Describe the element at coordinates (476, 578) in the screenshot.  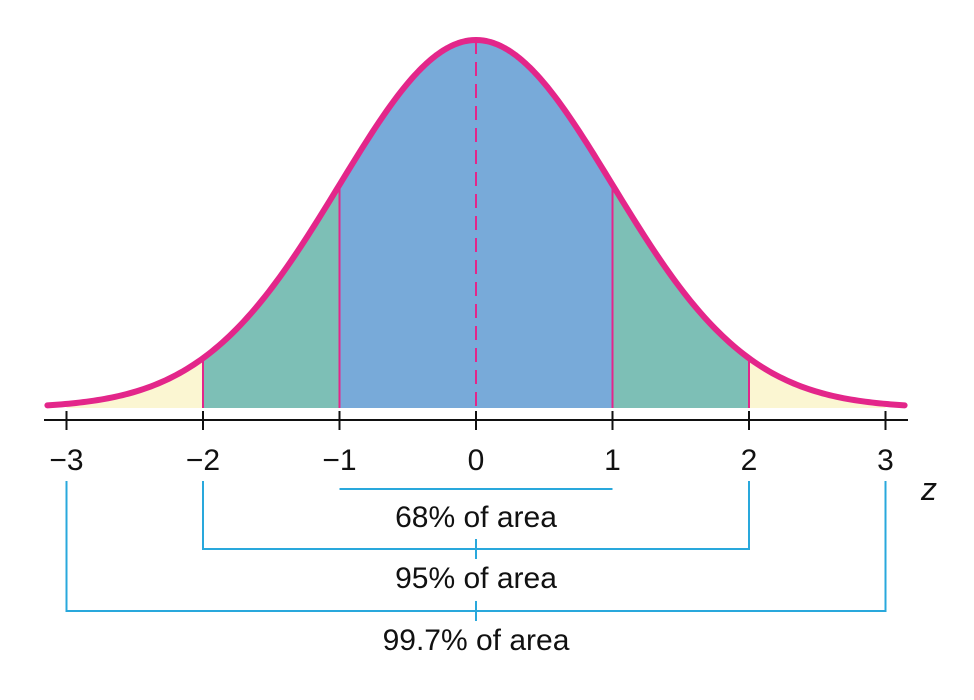
I see `bracket-label: 95% of area` at that location.